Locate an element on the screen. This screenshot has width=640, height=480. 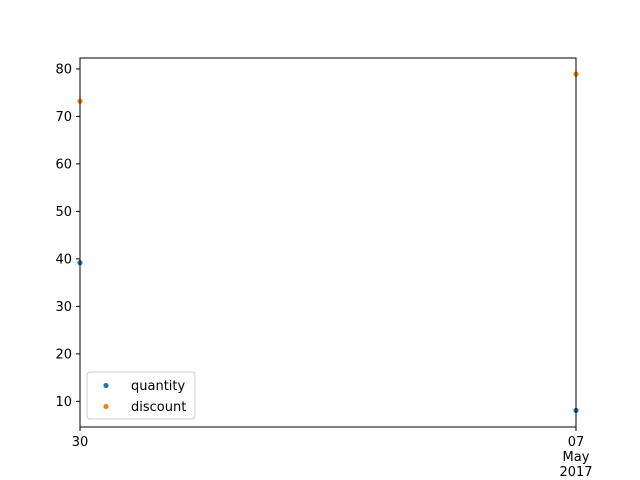
legend: quantity discount is located at coordinates (141, 395).